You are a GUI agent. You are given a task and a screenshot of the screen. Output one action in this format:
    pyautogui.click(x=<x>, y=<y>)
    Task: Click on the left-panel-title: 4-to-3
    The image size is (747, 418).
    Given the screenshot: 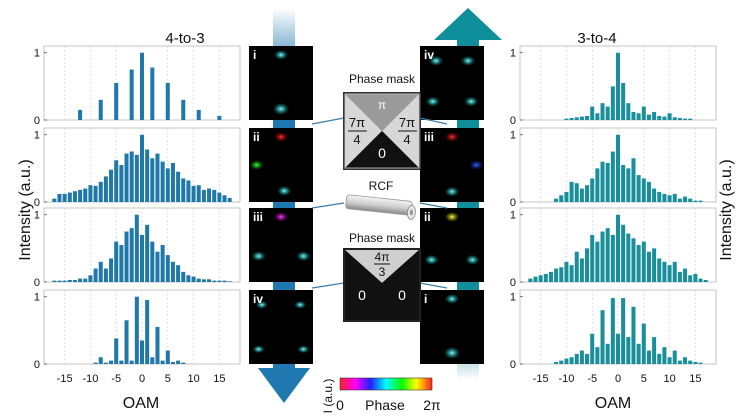 What is the action you would take?
    pyautogui.click(x=184, y=38)
    